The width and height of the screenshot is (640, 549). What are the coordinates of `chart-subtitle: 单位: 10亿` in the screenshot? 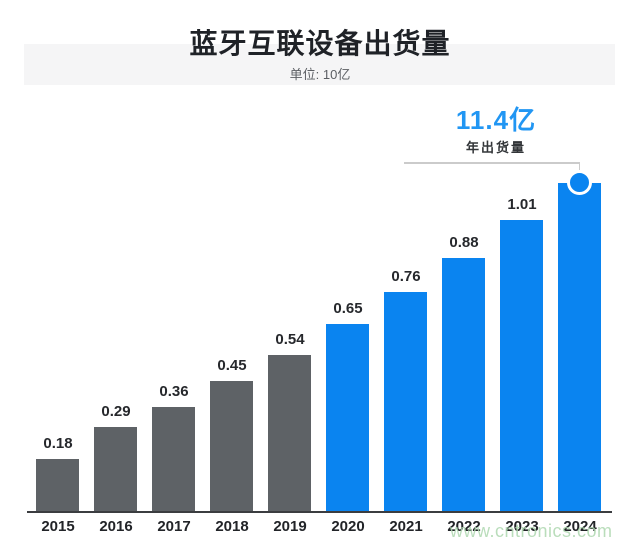 It's located at (320, 74).